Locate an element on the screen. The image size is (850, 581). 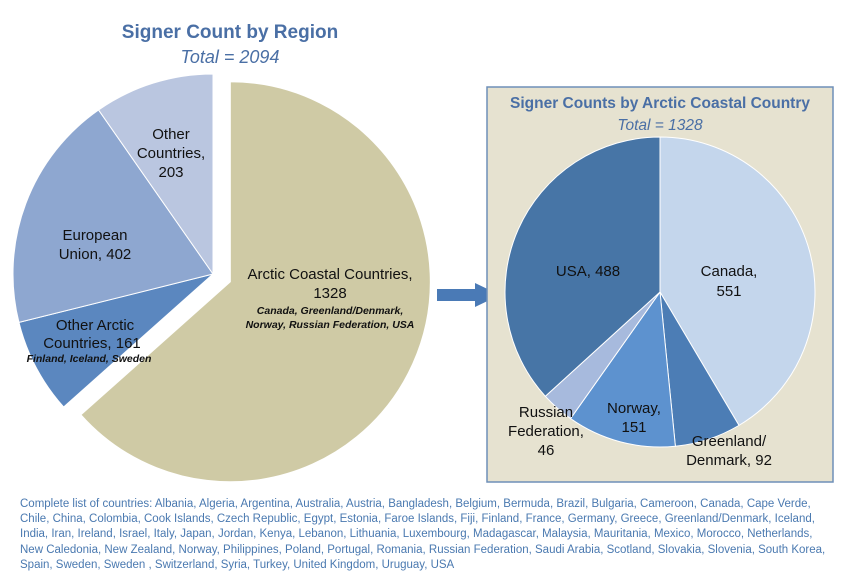
label-russia-name-2: Federation, is located at coordinates (546, 431).